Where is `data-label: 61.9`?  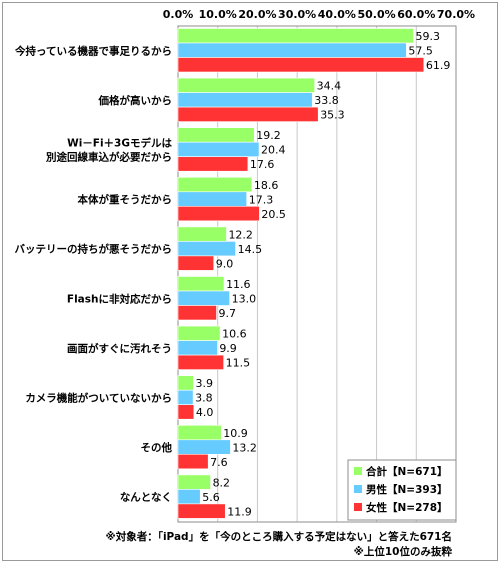 data-label: 61.9 is located at coordinates (438, 65).